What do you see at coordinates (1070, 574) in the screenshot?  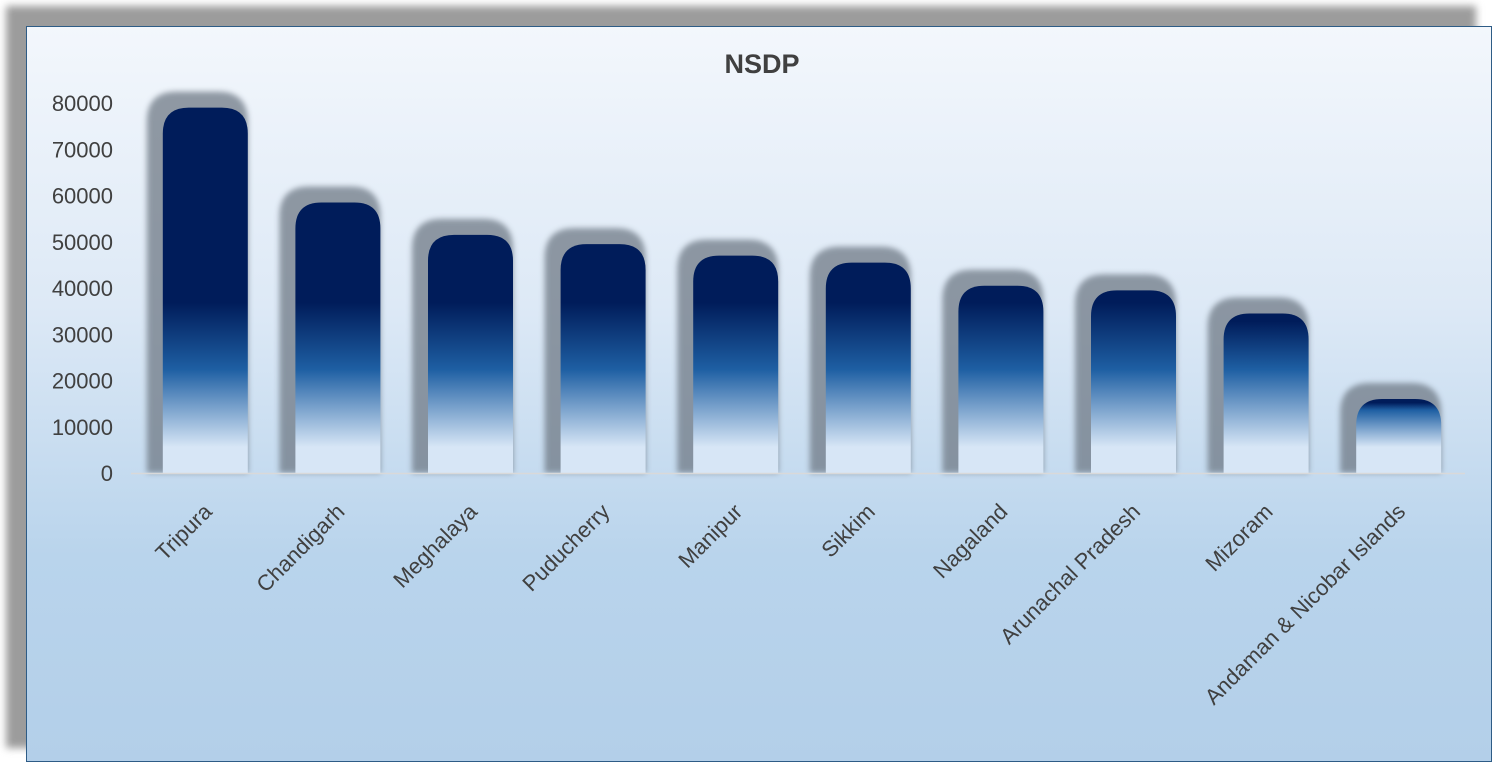 I see `x-category-label: Arunachal Pradesh` at bounding box center [1070, 574].